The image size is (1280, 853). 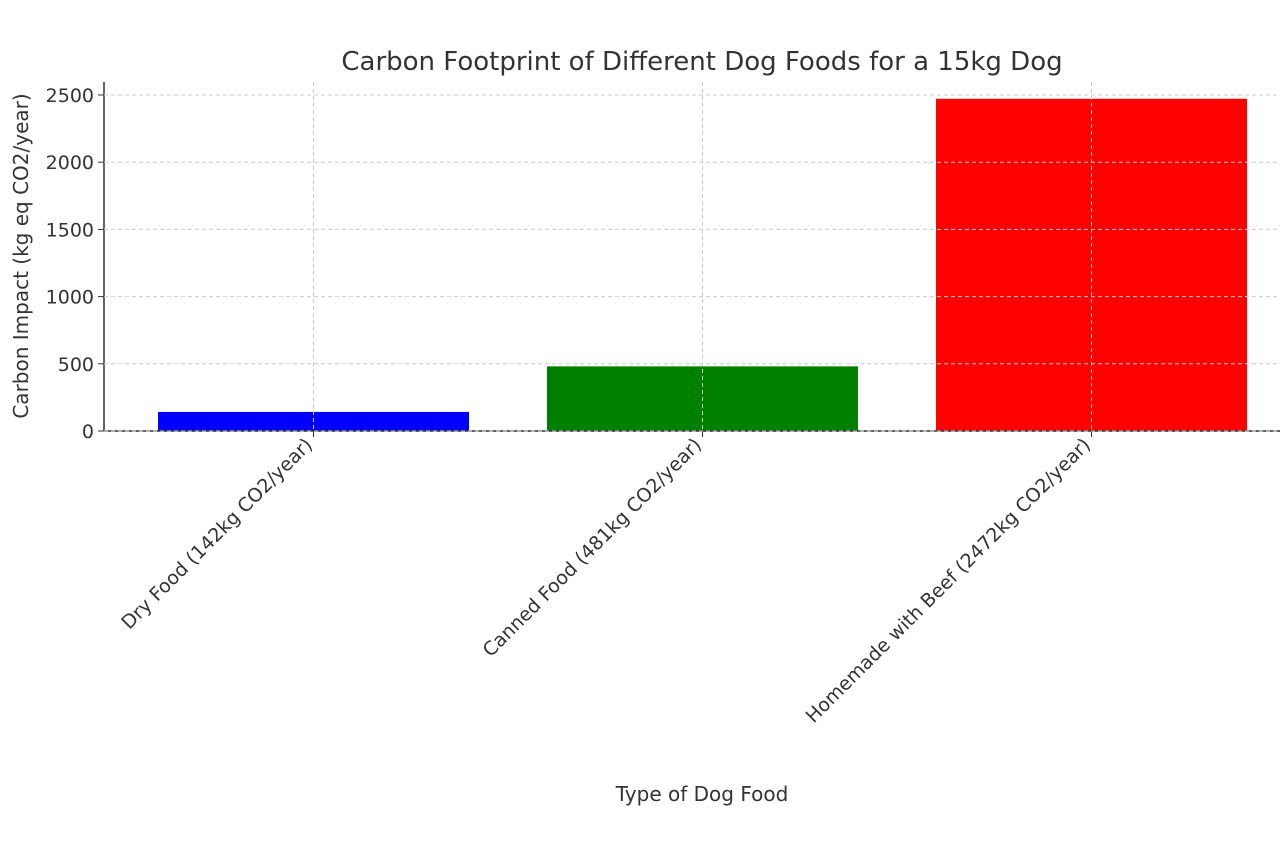 What do you see at coordinates (592, 547) in the screenshot?
I see `x-tick-label: Canned Food (481kg CO2/year)` at bounding box center [592, 547].